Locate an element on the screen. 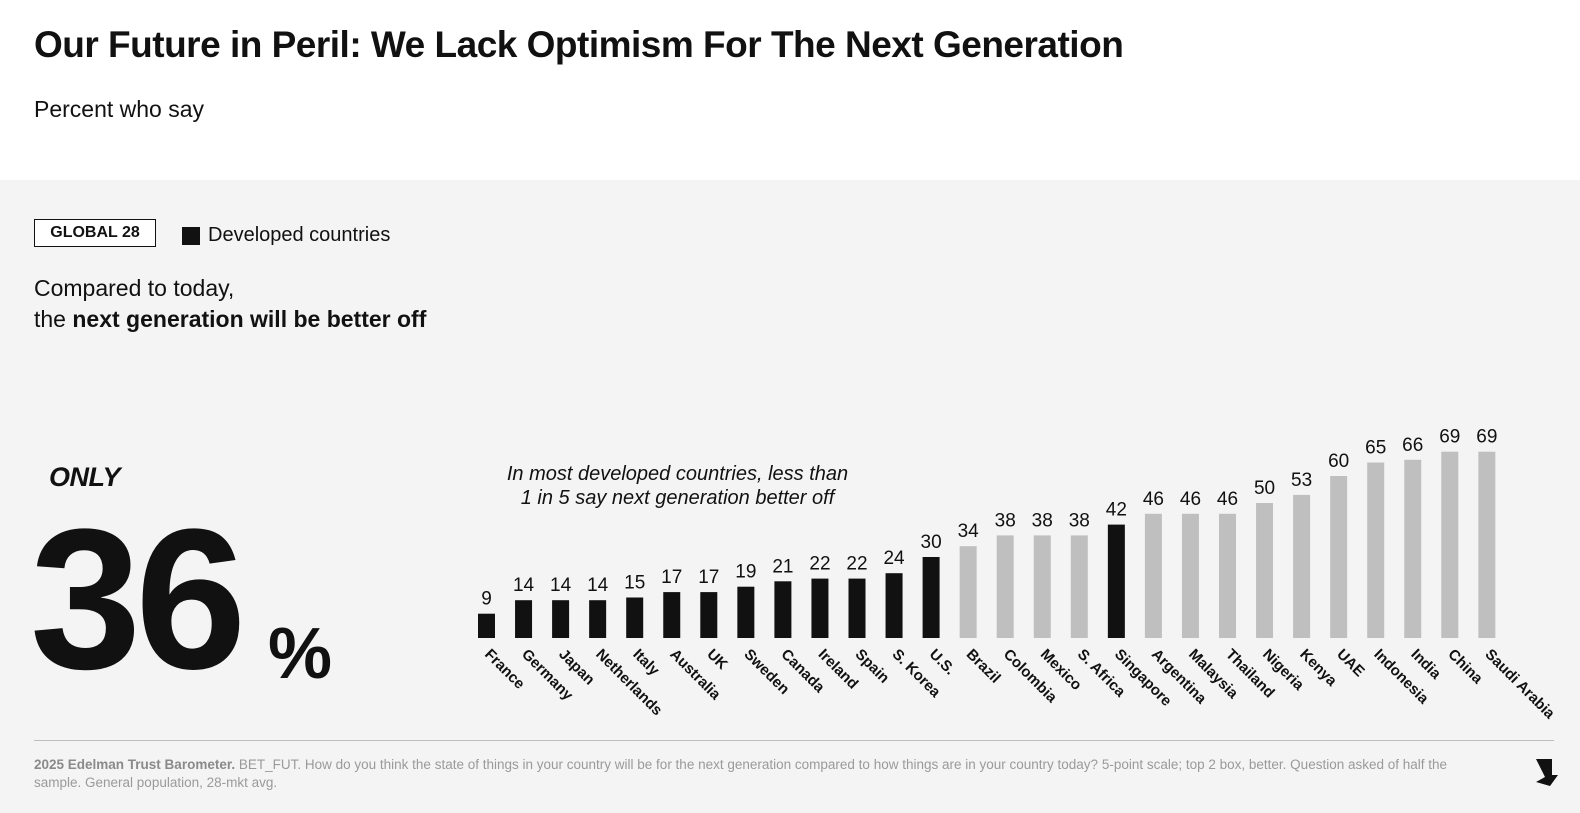  bar-value-label: 42 is located at coordinates (1116, 510).